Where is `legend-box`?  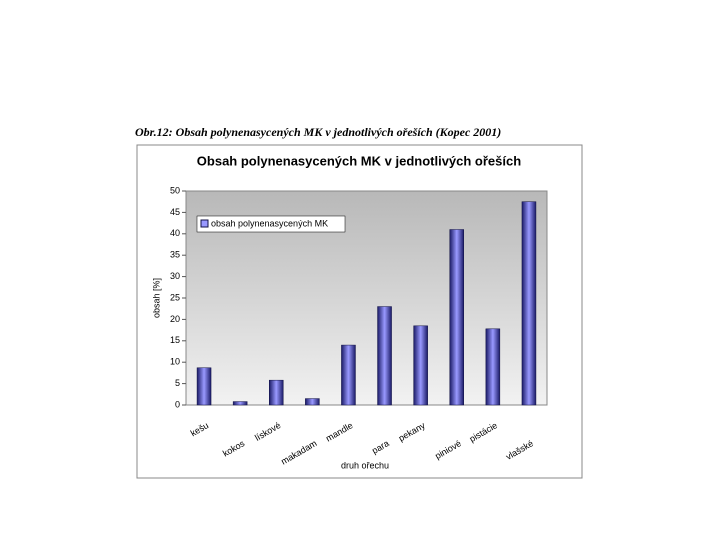
legend-box is located at coordinates (271, 224).